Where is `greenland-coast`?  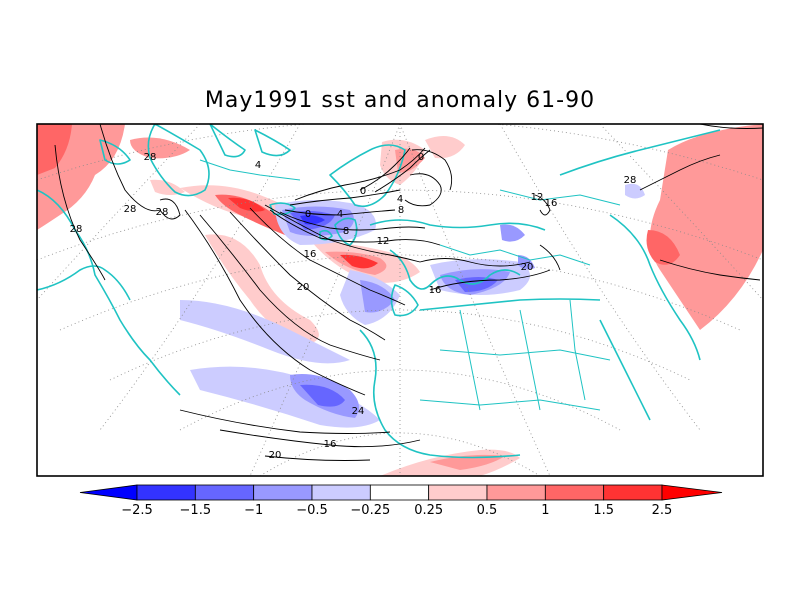 greenland-coast is located at coordinates (178, 160).